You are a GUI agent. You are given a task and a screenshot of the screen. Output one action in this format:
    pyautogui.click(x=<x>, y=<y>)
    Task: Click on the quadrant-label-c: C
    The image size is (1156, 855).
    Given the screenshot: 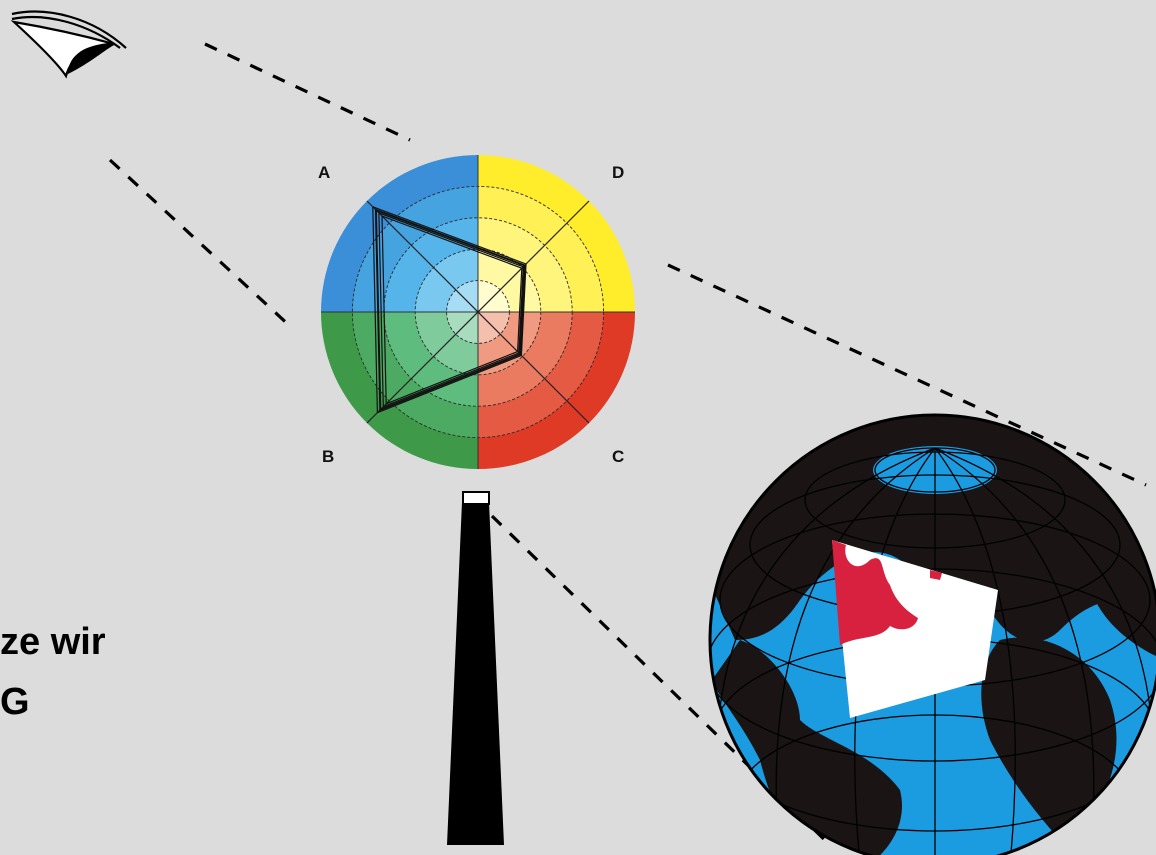 What is the action you would take?
    pyautogui.click(x=618, y=456)
    